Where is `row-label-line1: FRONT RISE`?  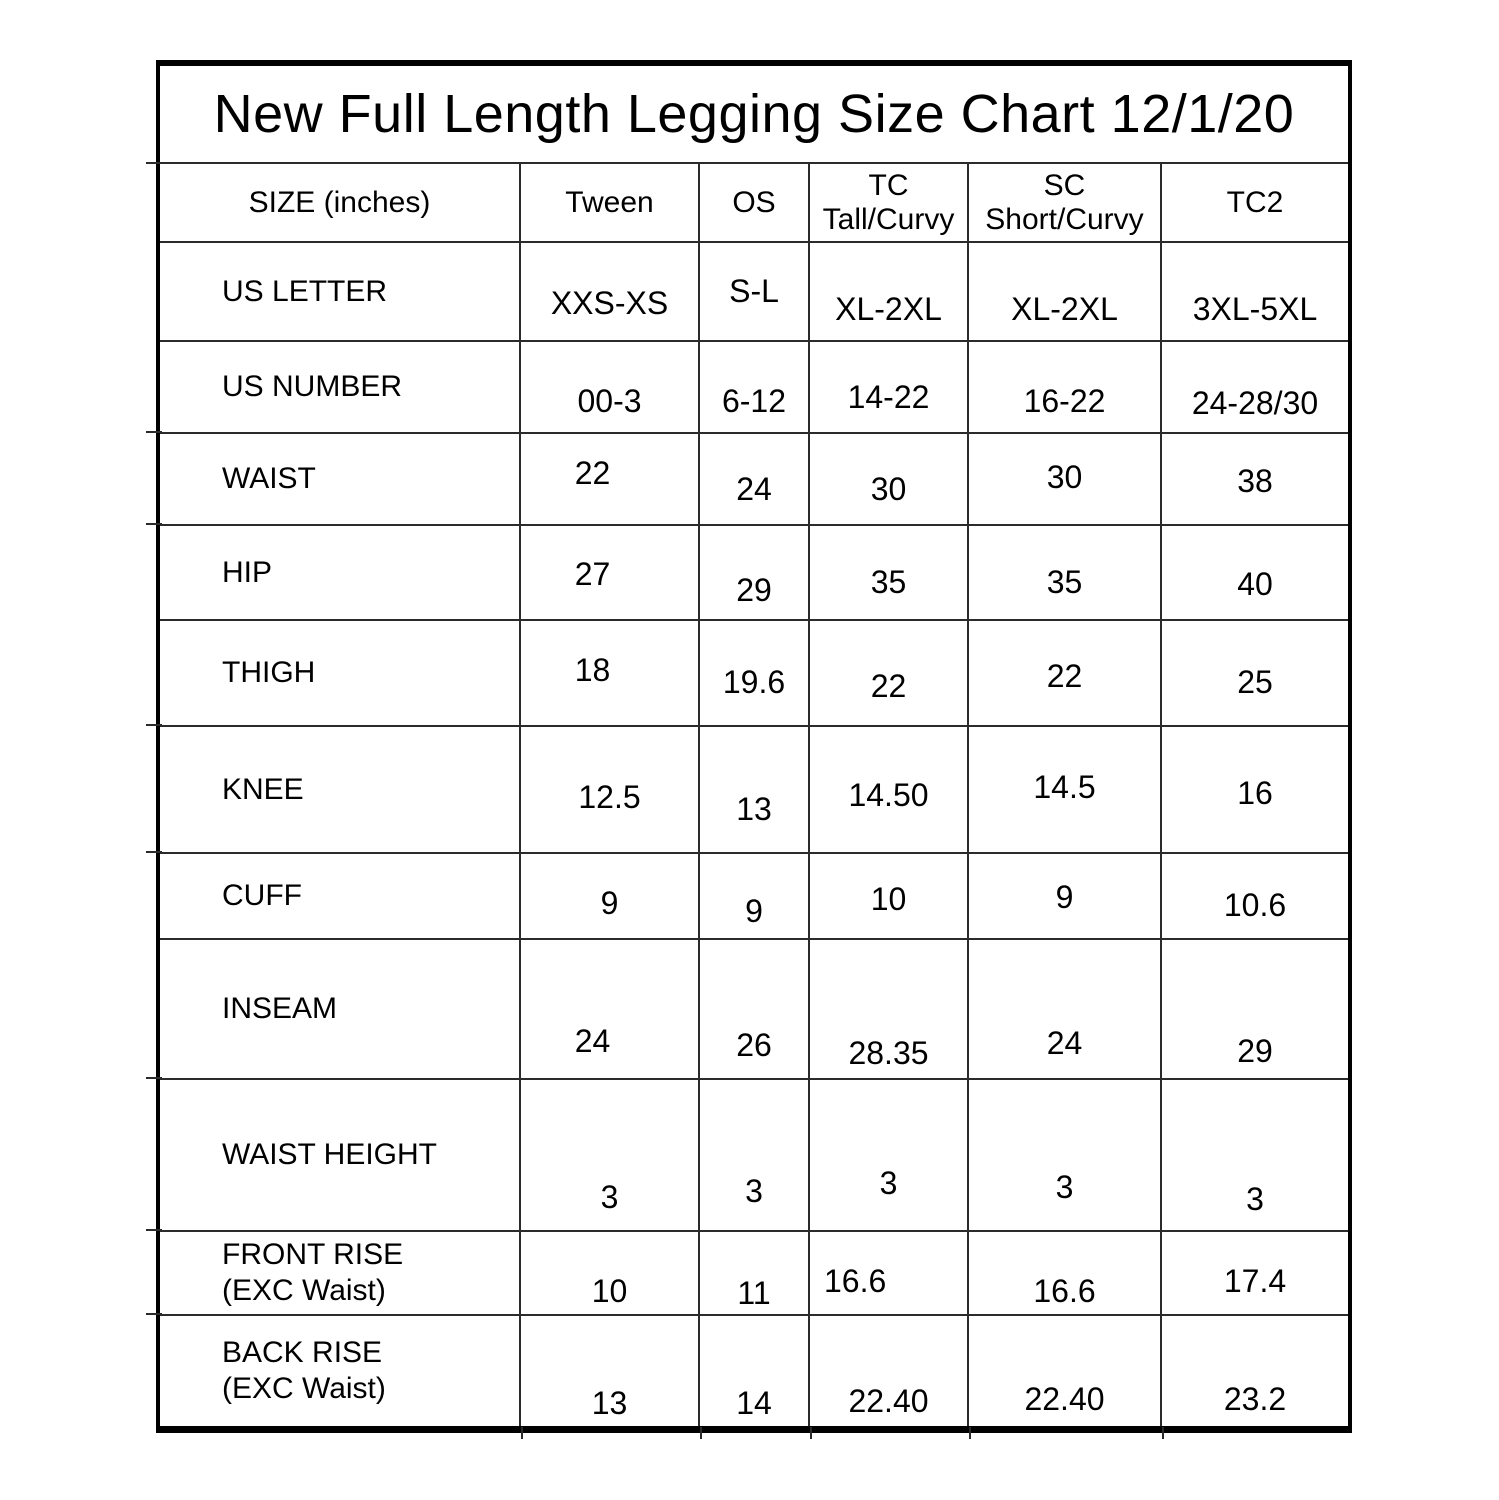 row-label-line1: FRONT RISE is located at coordinates (313, 1254).